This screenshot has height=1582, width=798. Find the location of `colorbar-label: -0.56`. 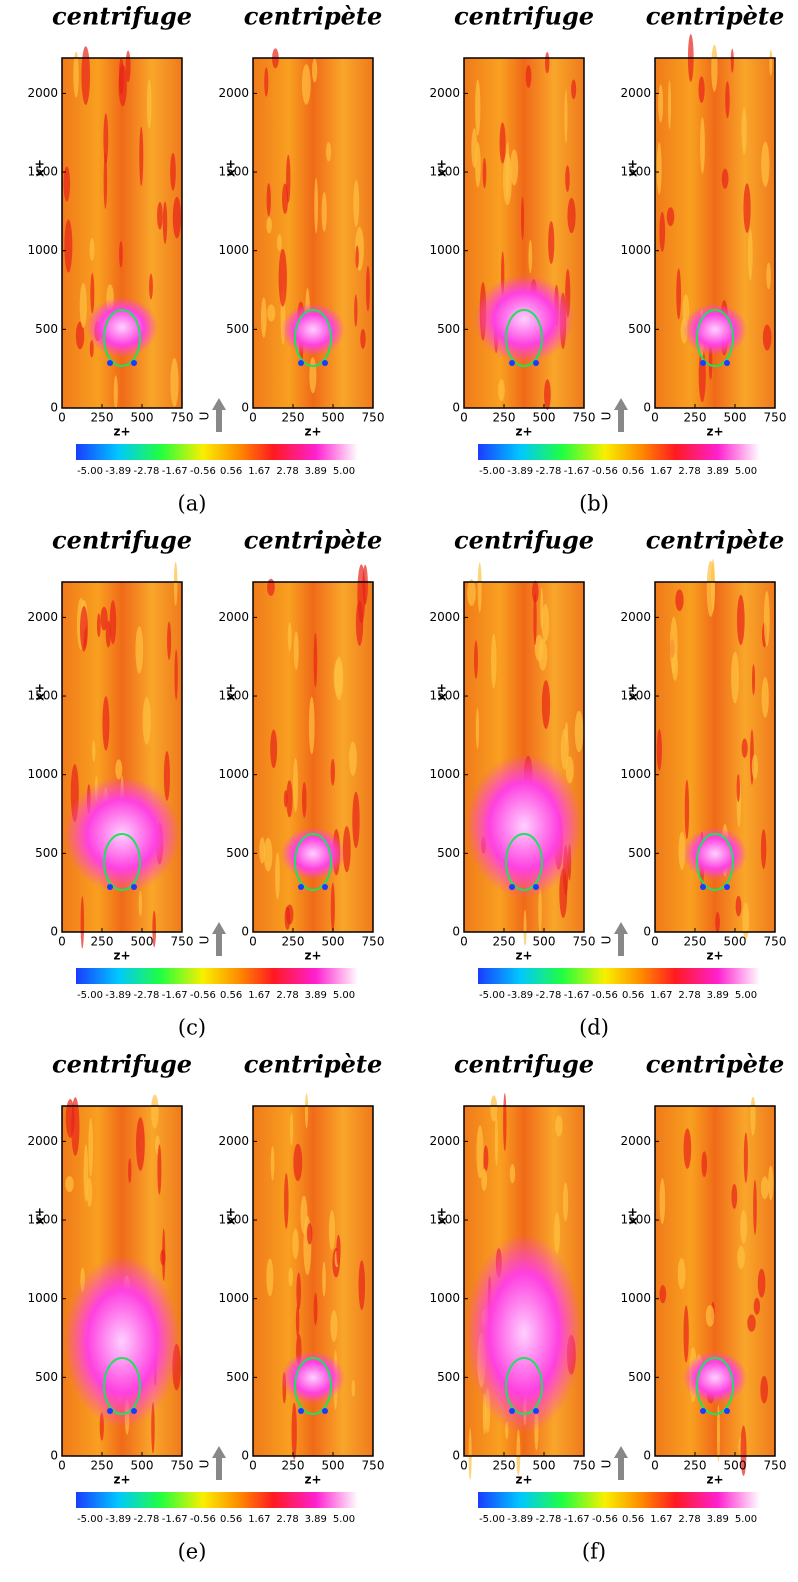

colorbar-label: -0.56 is located at coordinates (605, 471).